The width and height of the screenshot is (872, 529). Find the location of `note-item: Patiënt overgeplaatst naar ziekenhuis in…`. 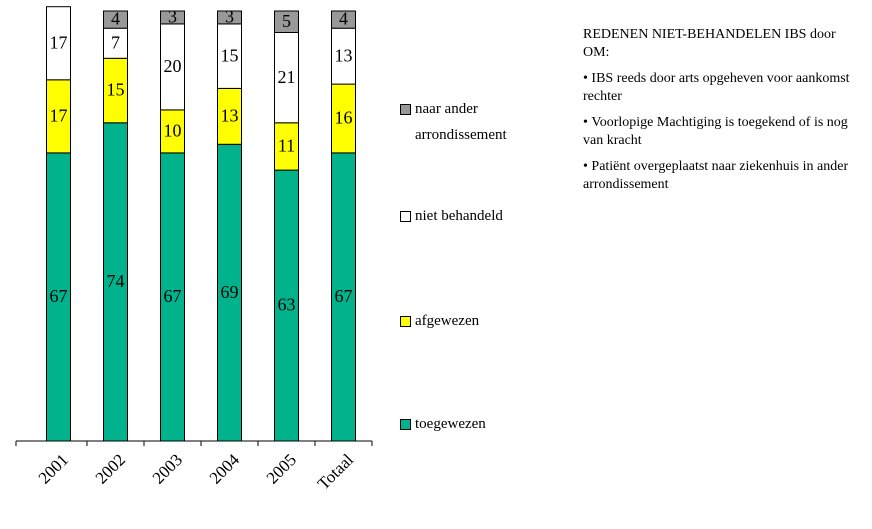

note-item: Patiënt overgeplaatst naar ziekenhuis in… is located at coordinates (725, 176).